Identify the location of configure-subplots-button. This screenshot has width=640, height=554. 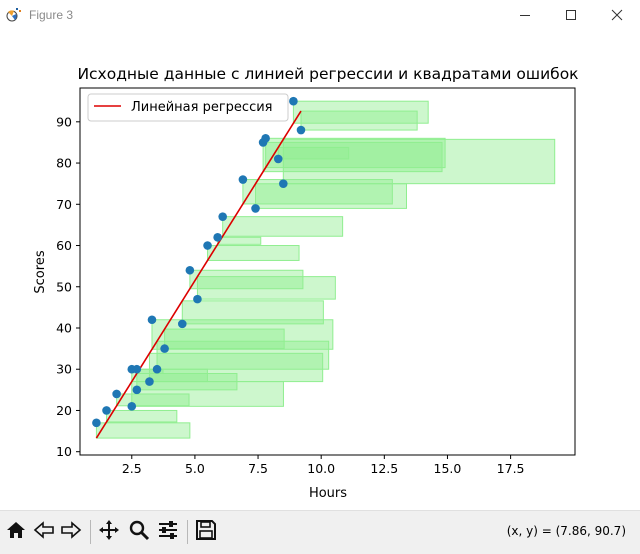
(168, 532).